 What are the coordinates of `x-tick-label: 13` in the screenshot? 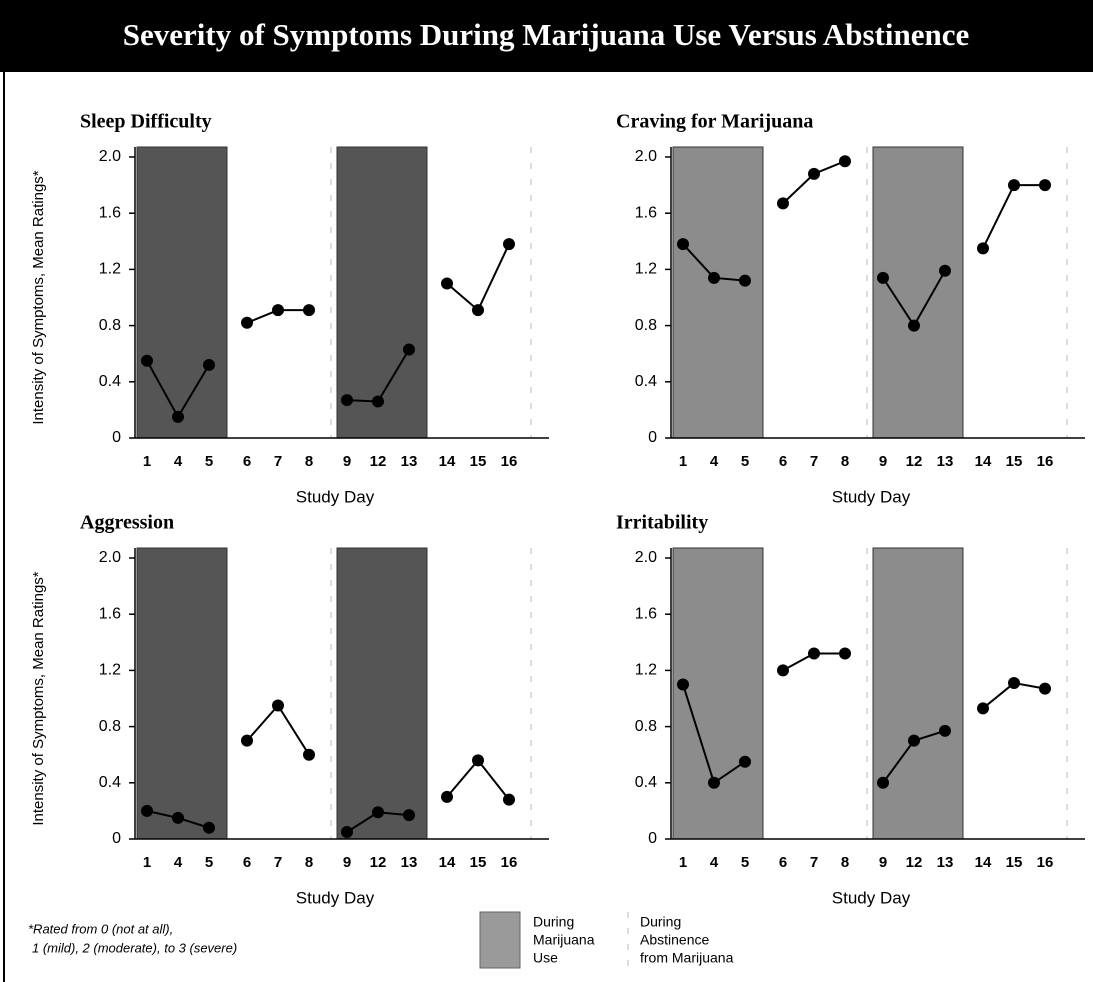 It's located at (409, 862).